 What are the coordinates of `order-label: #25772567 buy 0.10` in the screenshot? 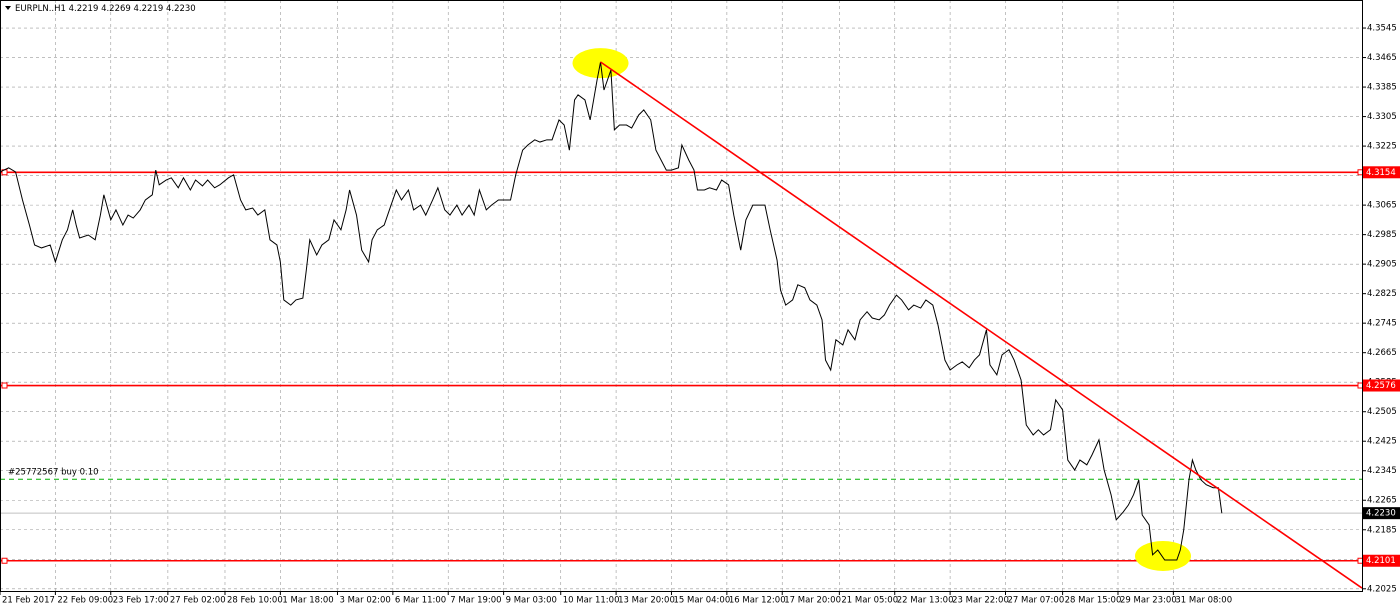 It's located at (53, 473).